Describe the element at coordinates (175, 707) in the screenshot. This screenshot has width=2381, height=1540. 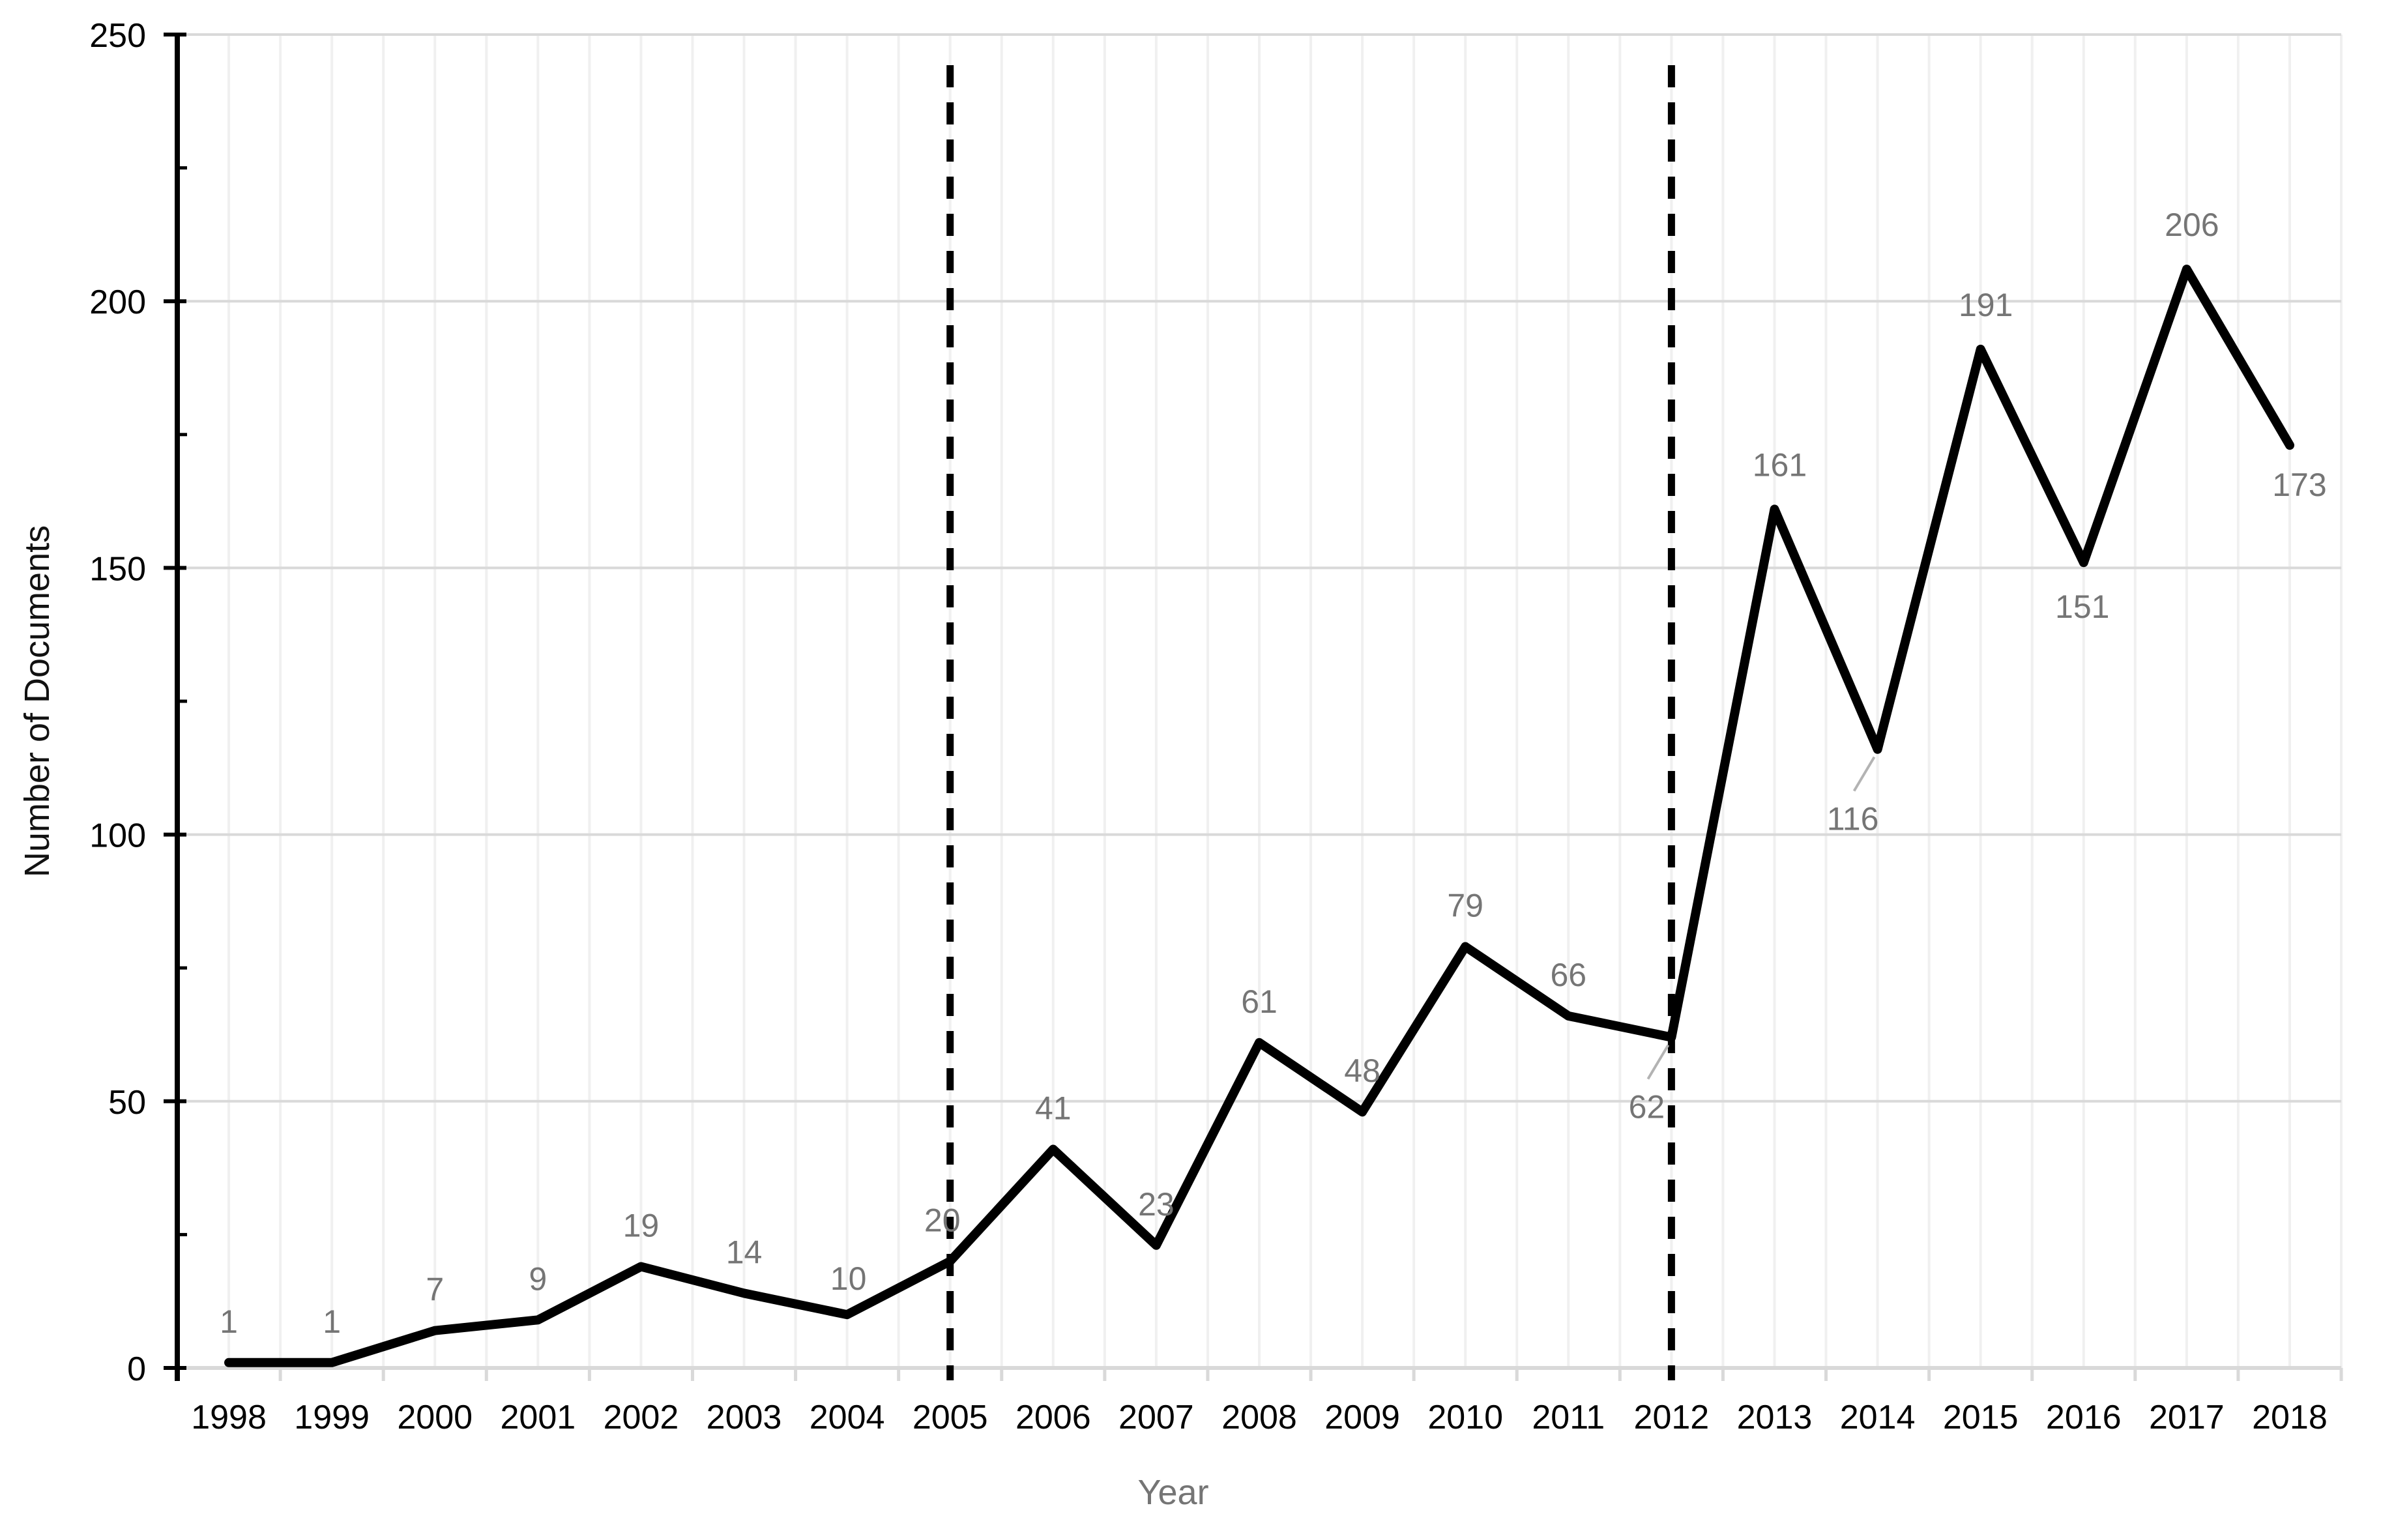
I see `y-axis` at that location.